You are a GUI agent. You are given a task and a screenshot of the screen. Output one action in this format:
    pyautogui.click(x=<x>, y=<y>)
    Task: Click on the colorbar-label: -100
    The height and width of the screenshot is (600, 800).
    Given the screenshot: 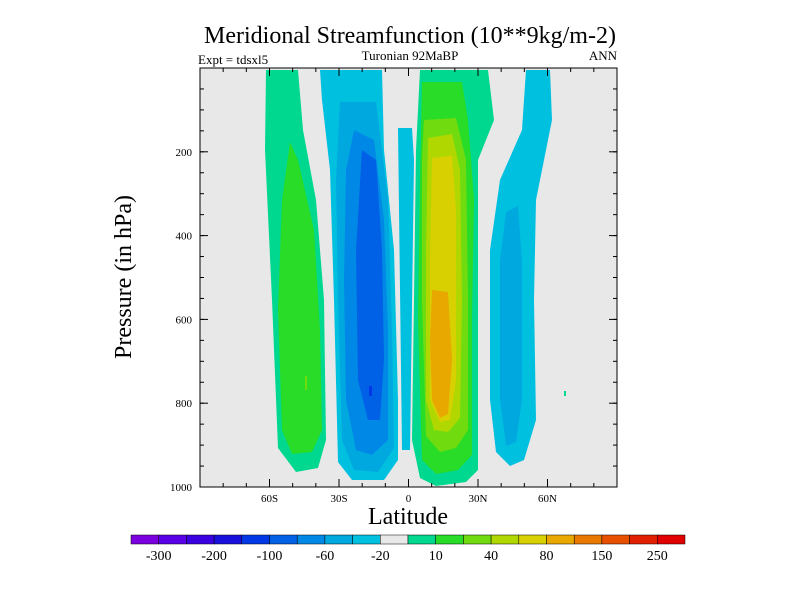 What is the action you would take?
    pyautogui.click(x=270, y=556)
    